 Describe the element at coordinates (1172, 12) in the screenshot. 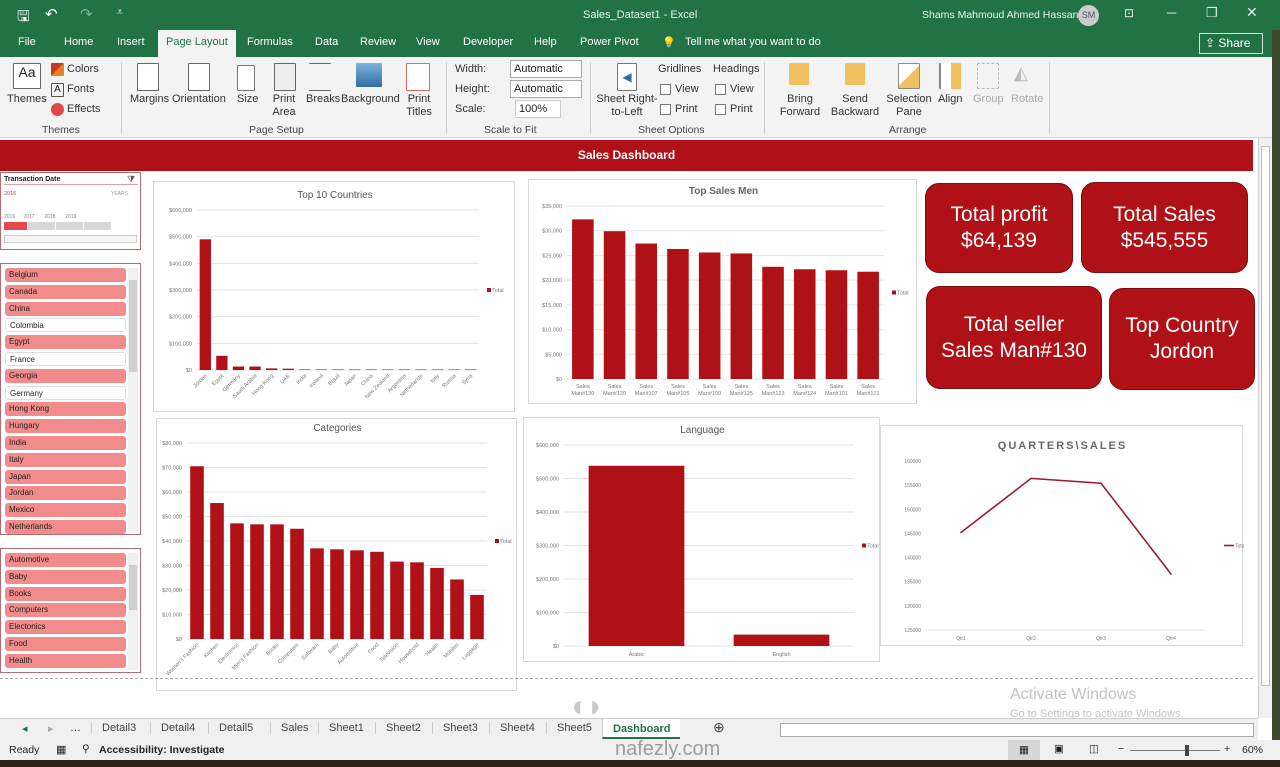

I see `minimize-icon: ─` at that location.